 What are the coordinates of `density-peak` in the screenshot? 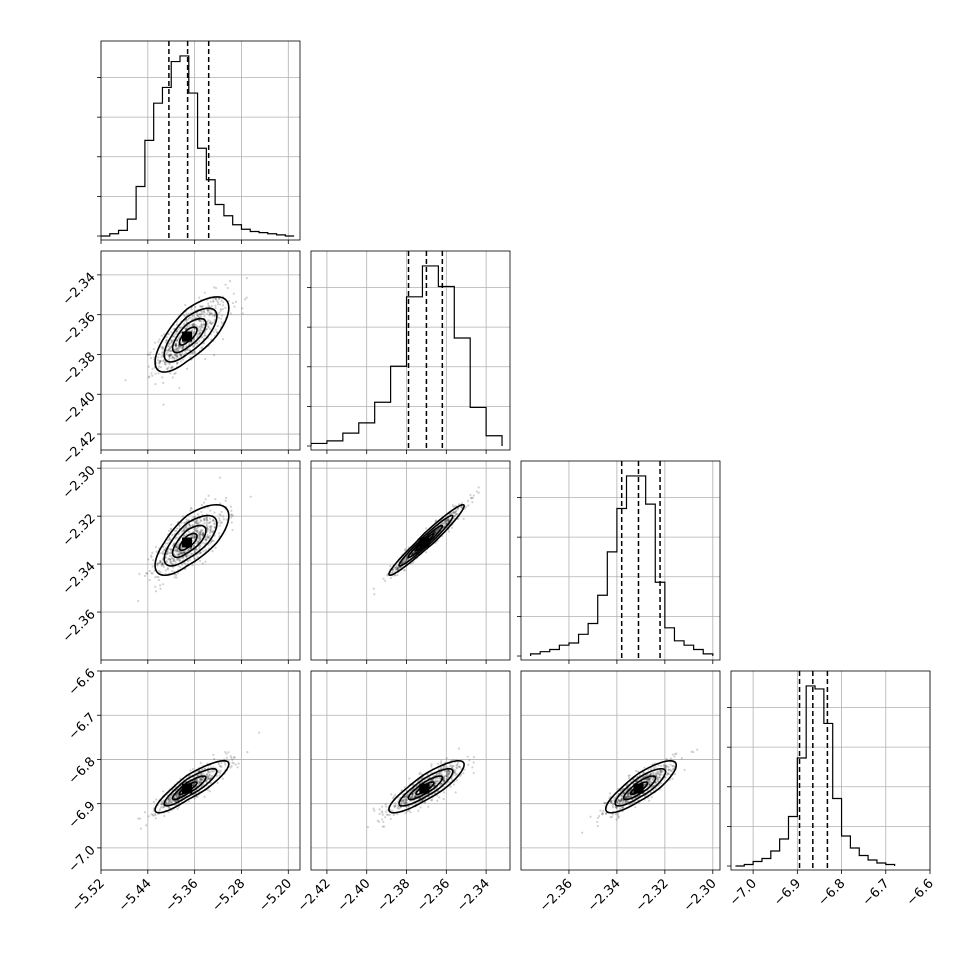 It's located at (187, 542).